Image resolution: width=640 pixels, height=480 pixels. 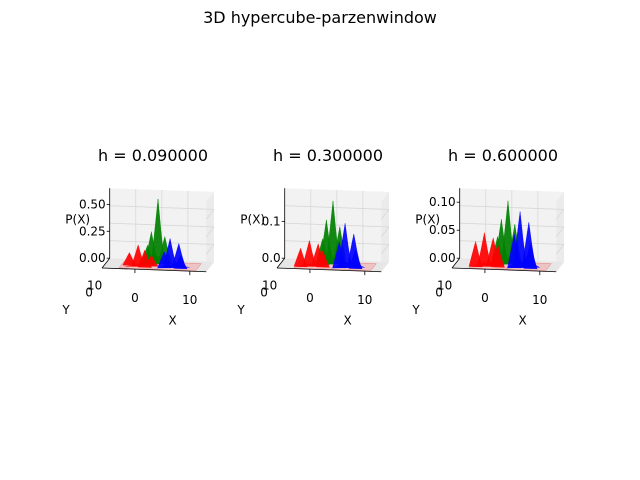 I want to click on figure-title: 3D hypercube-parzenwindow, so click(x=320, y=17).